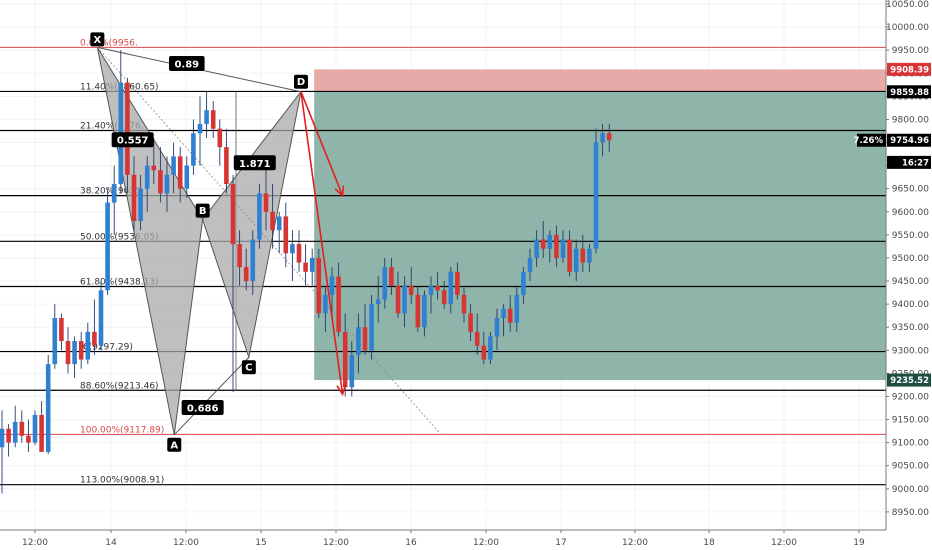 The image size is (932, 550). What do you see at coordinates (910, 213) in the screenshot?
I see `price-tick-label: 9600.00` at bounding box center [910, 213].